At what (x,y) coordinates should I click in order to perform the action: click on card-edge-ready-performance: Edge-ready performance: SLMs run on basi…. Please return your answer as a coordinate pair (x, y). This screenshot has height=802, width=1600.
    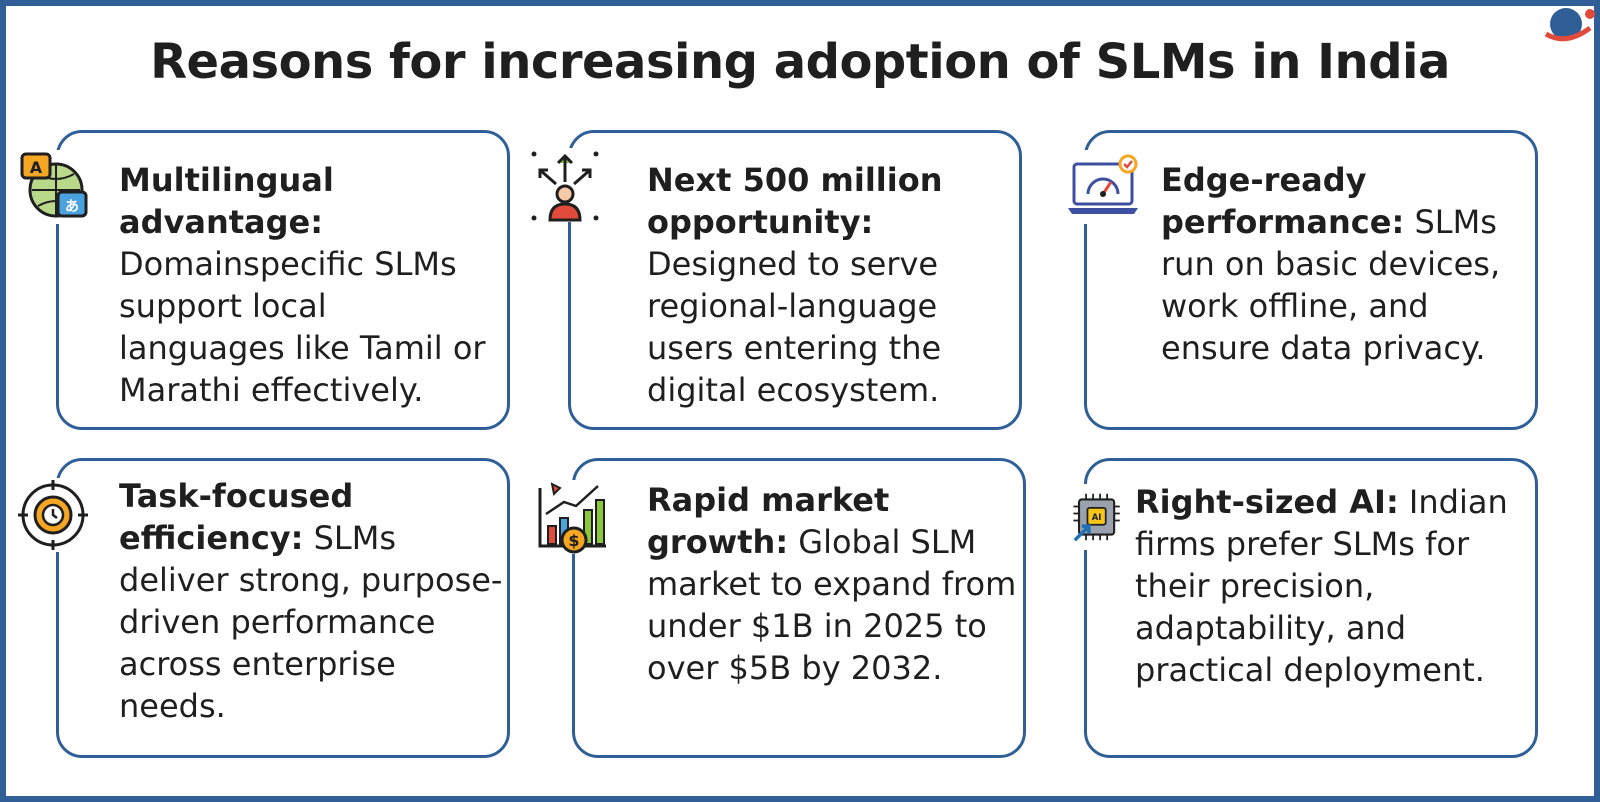
    Looking at the image, I should click on (1311, 280).